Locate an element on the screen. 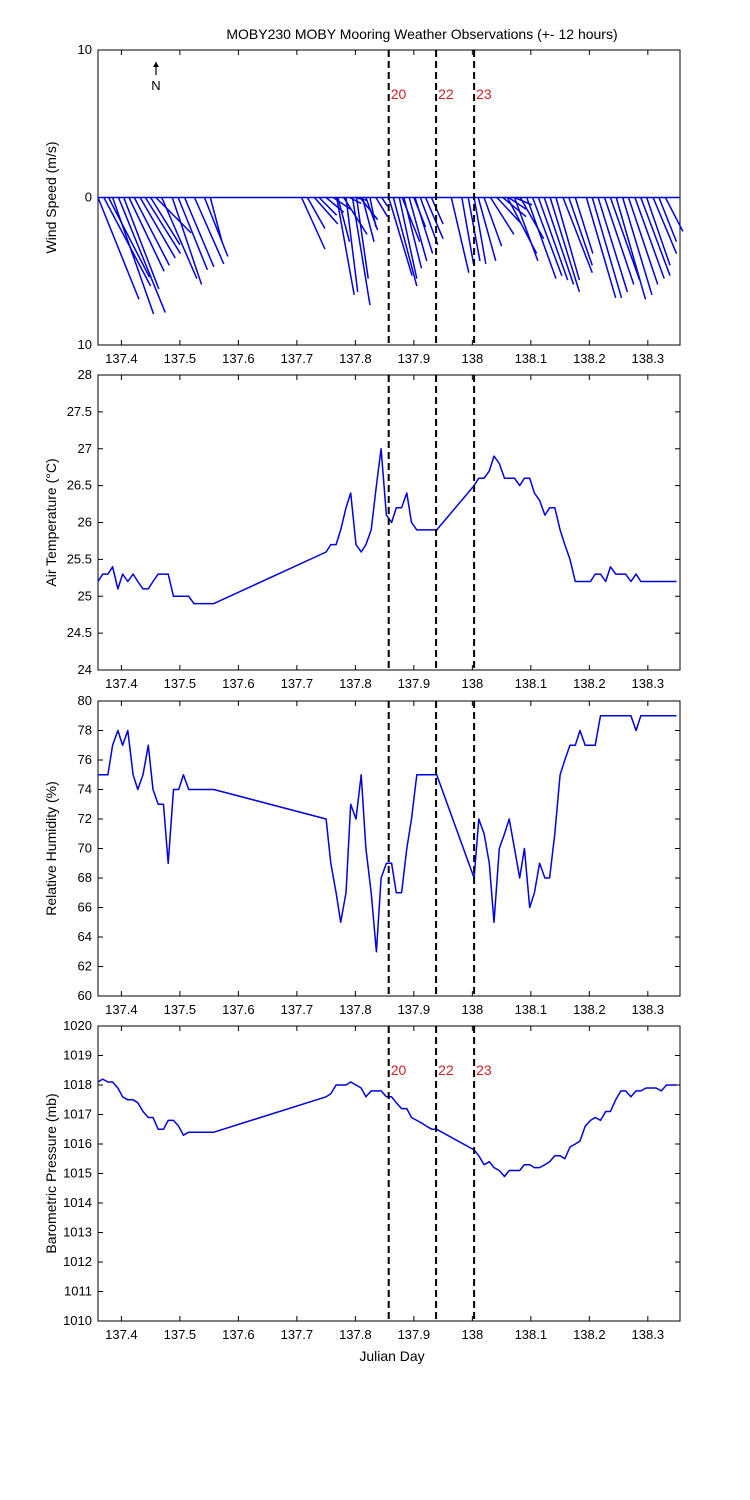 The width and height of the screenshot is (750, 1500). y-tick-label: 68 is located at coordinates (85, 877).